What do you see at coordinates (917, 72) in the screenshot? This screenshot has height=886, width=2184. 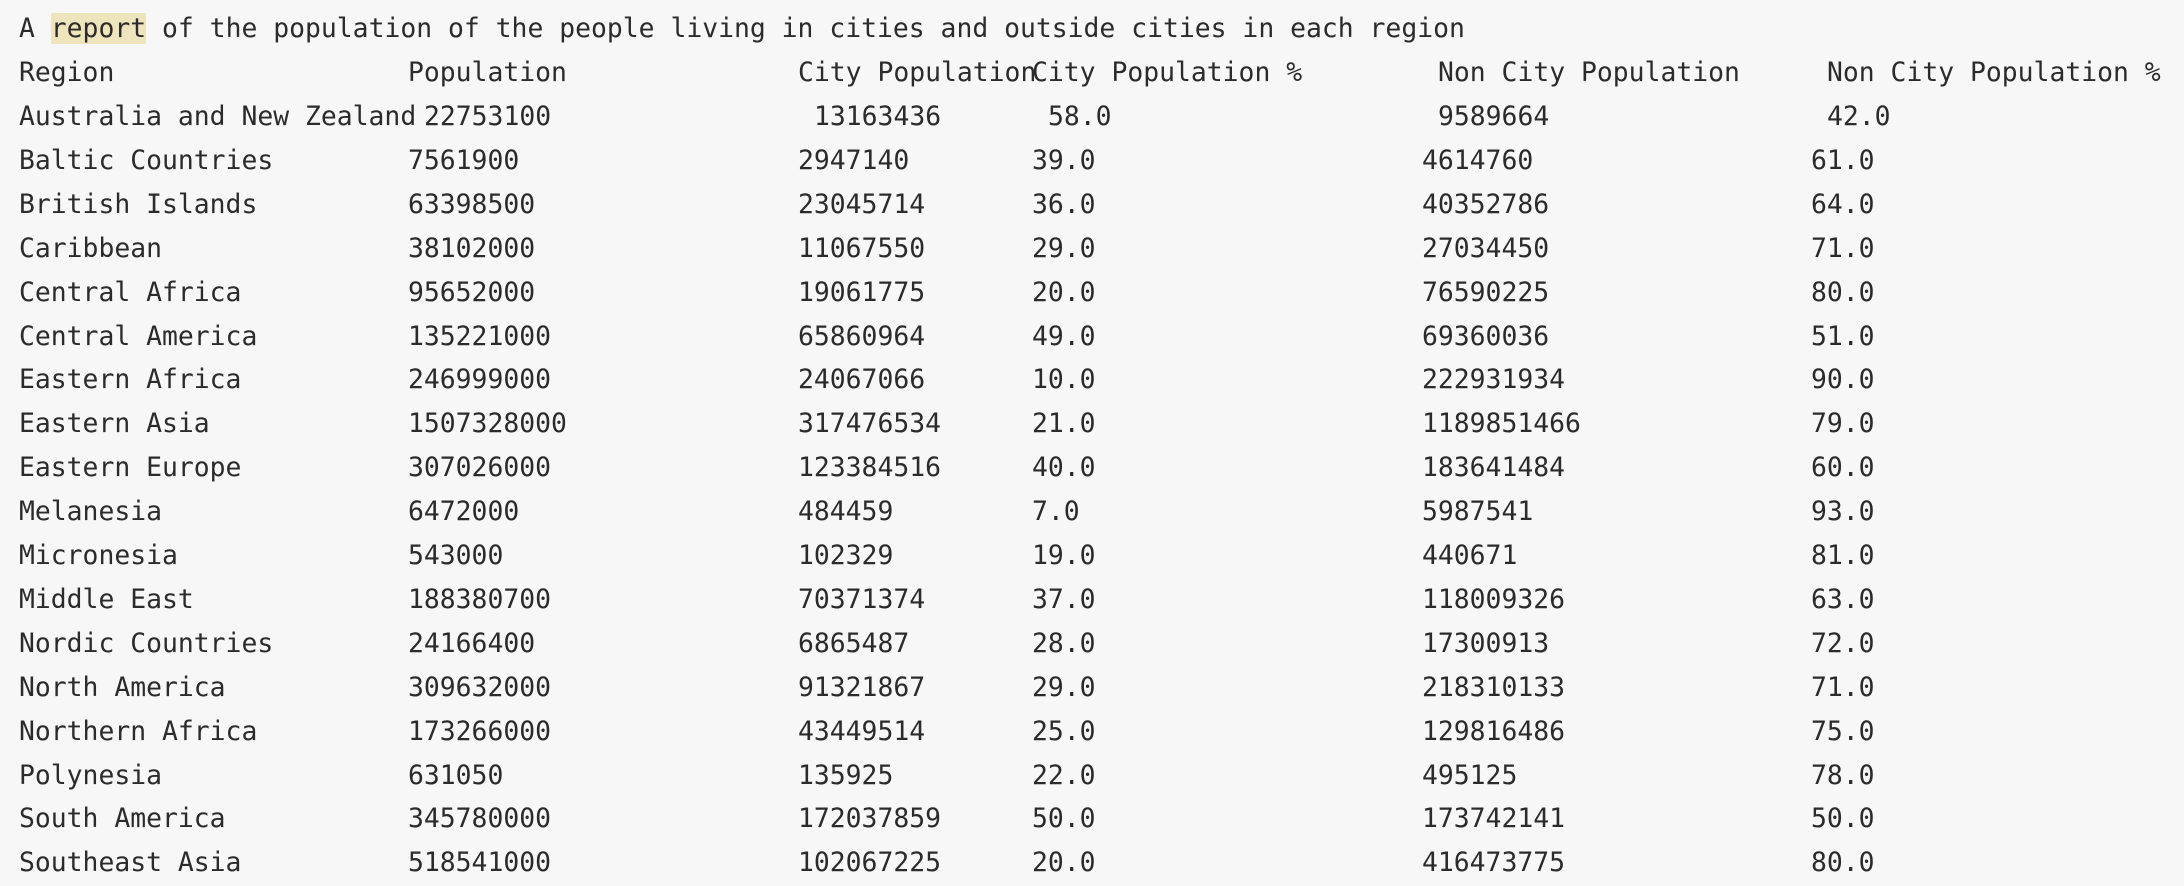 I see `header-city-population: City Population` at bounding box center [917, 72].